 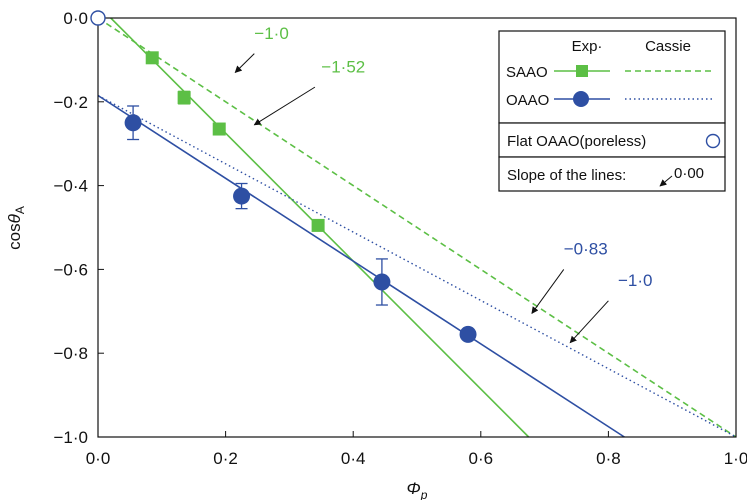 I want to click on flat-oaao-point, so click(x=98, y=18).